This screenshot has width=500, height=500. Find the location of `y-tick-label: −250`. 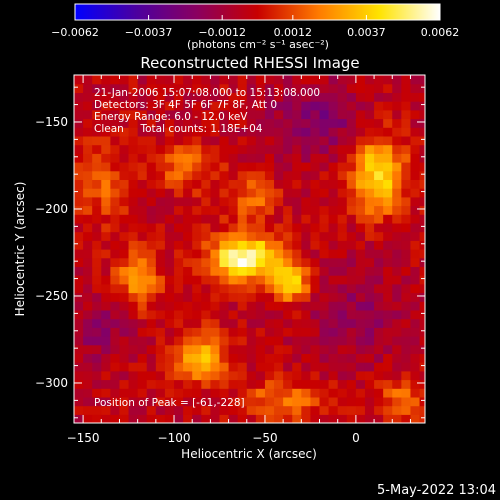

y-tick-label: −250 is located at coordinates (51, 296).